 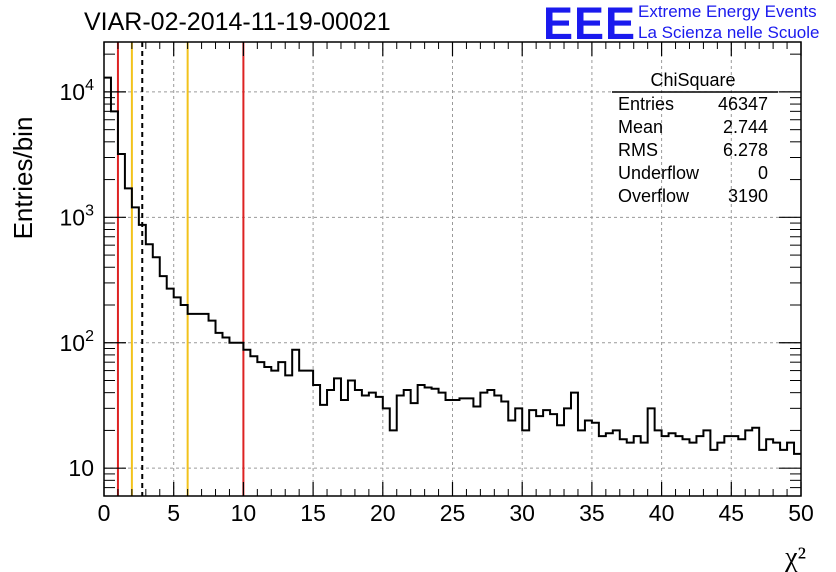 What do you see at coordinates (244, 513) in the screenshot?
I see `x-tick-label: 10` at bounding box center [244, 513].